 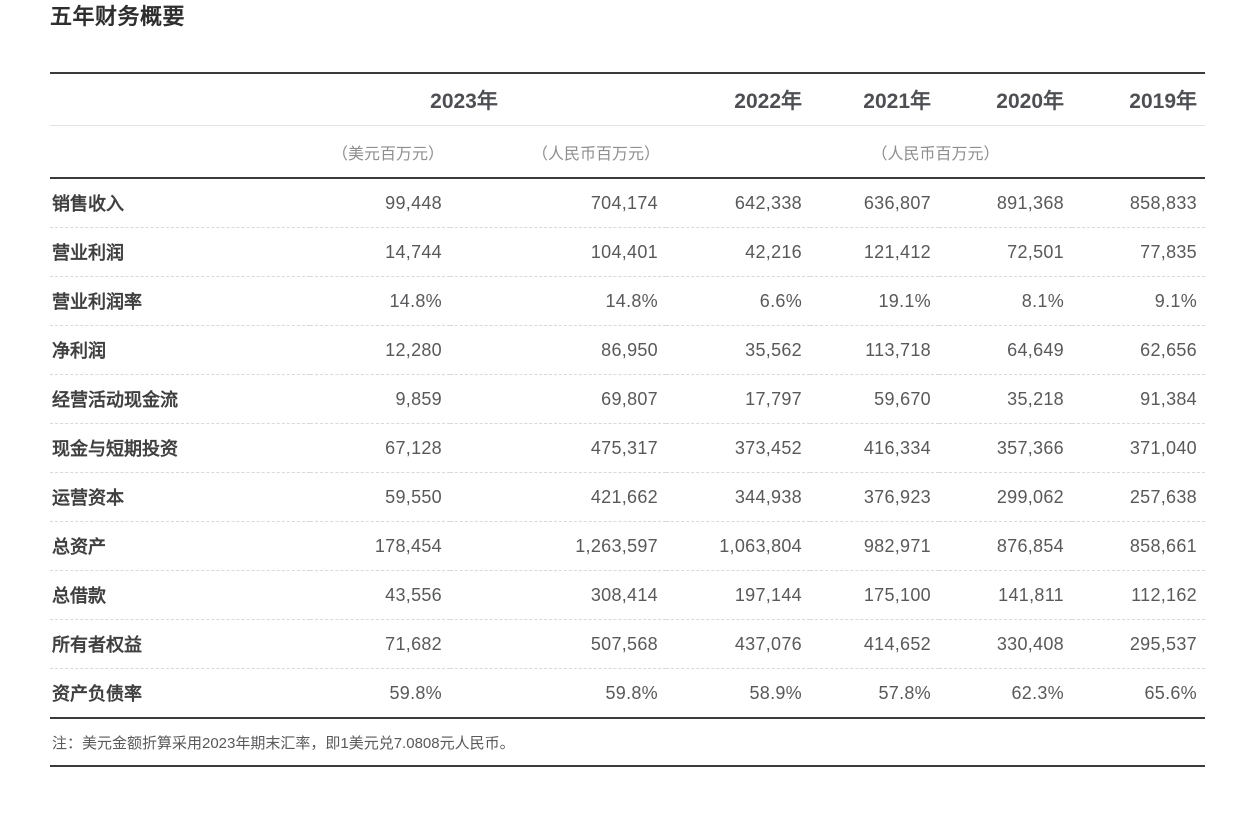 I want to click on cell-value: 308,414, so click(x=558, y=595).